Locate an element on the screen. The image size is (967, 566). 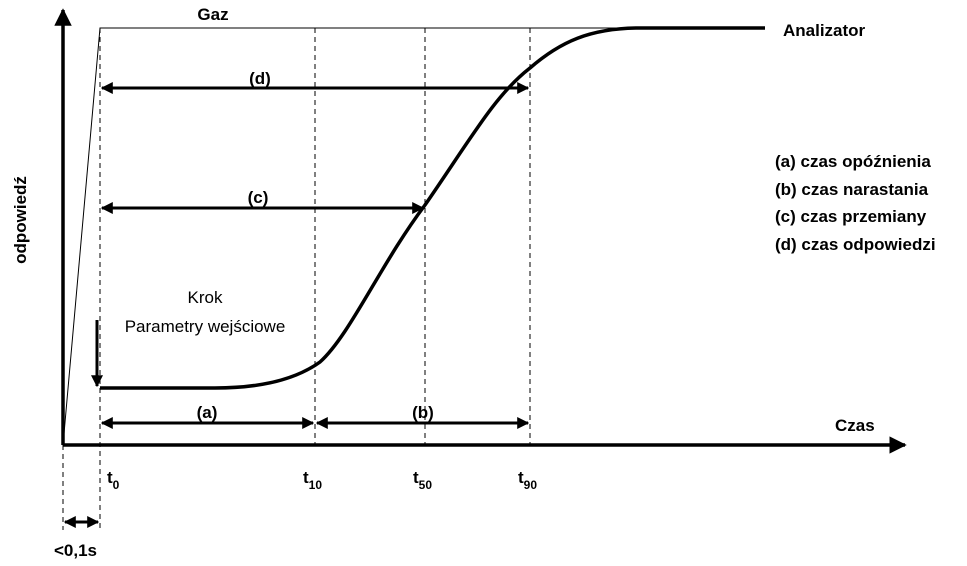
time-label: t50 is located at coordinates (422, 480).